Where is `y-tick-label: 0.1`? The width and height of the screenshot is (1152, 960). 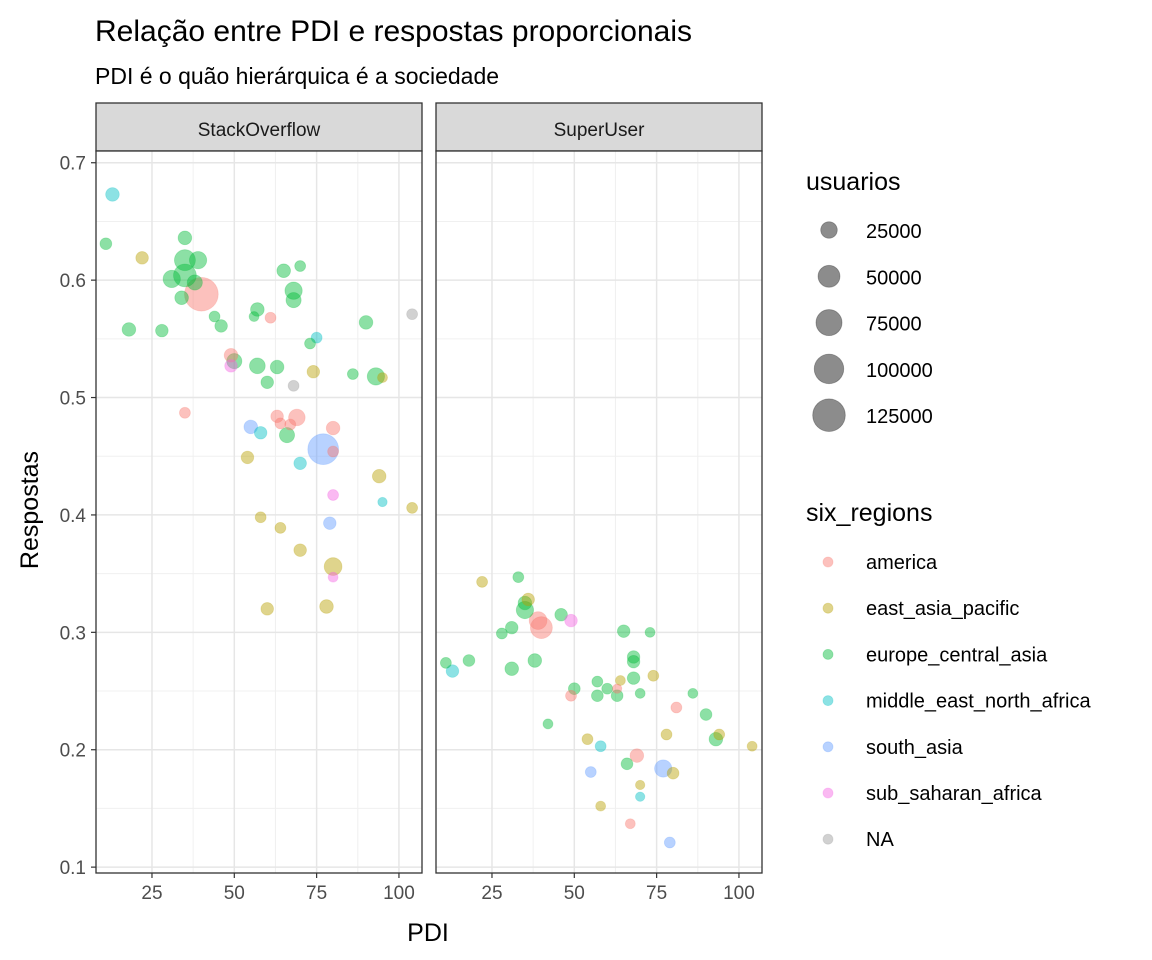
y-tick-label: 0.1 is located at coordinates (73, 868).